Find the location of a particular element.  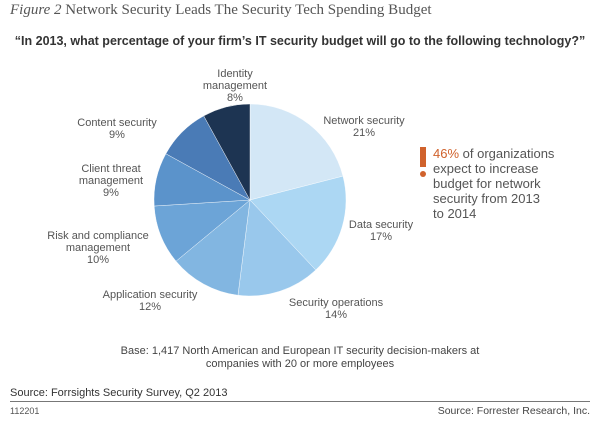

label-value: 21% is located at coordinates (364, 133).